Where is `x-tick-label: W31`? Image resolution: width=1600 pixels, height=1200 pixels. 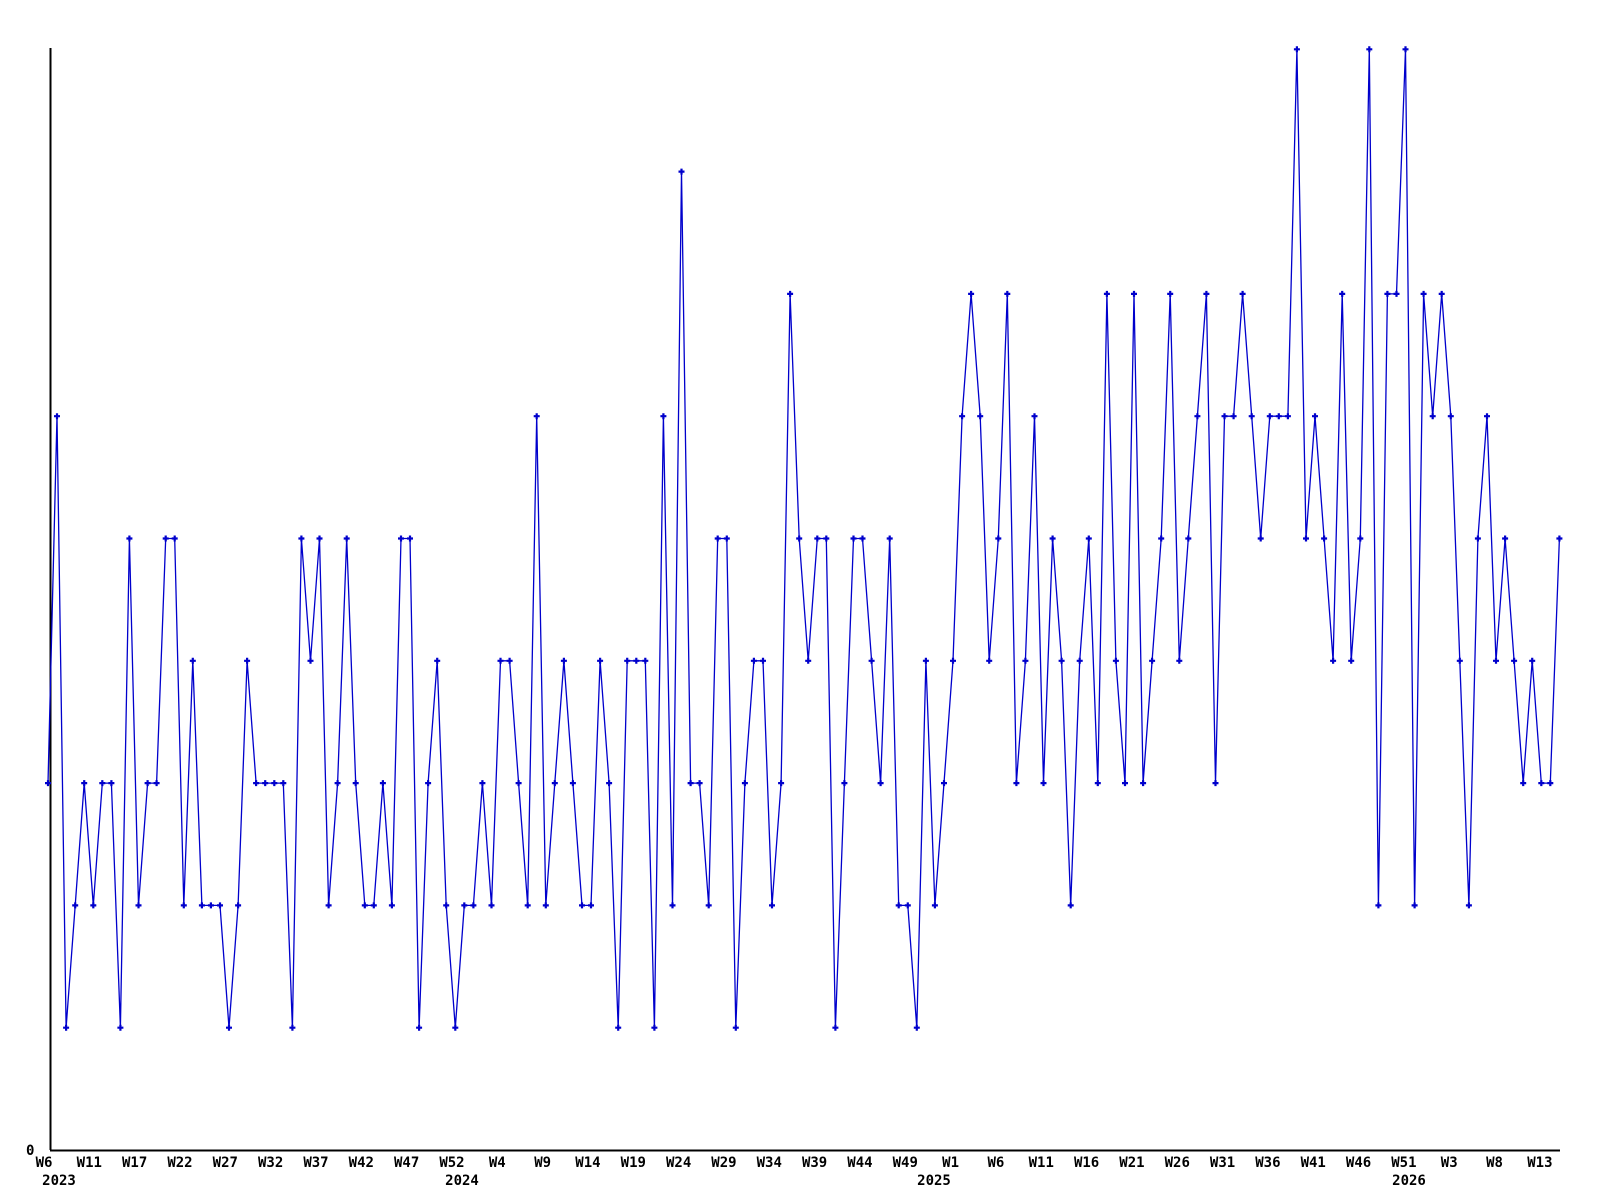 x-tick-label: W31 is located at coordinates (1222, 1163).